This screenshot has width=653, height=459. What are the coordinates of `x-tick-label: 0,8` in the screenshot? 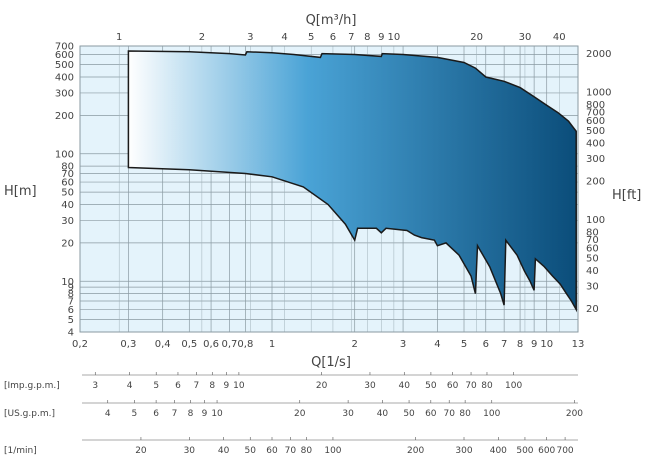 It's located at (245, 344).